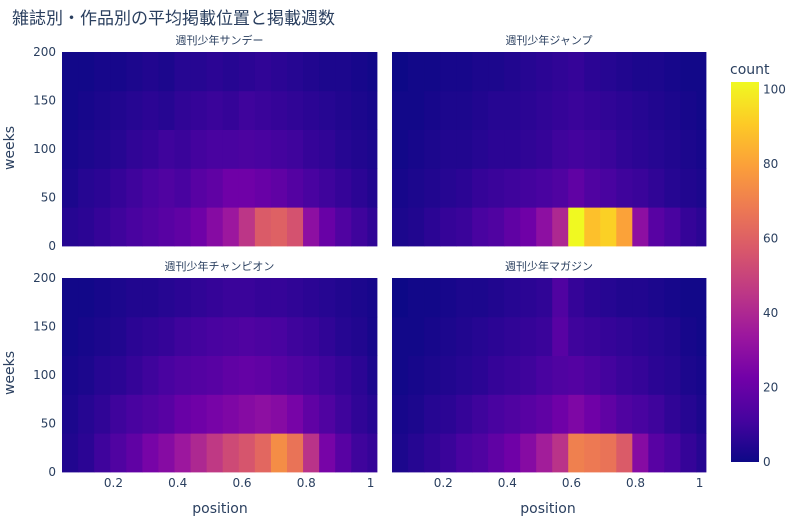 The width and height of the screenshot is (805, 525). What do you see at coordinates (220, 40) in the screenshot?
I see `panel-title: 週刊少年サンデー` at bounding box center [220, 40].